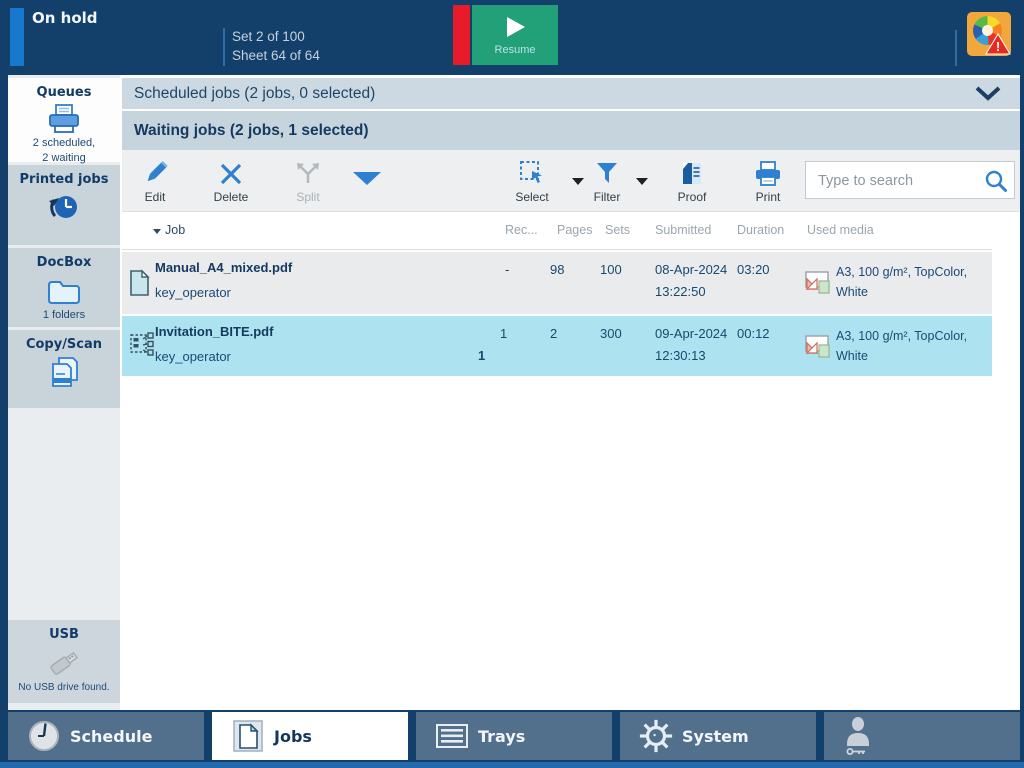 The image size is (1024, 768). I want to click on filter-button: Filter, so click(607, 181).